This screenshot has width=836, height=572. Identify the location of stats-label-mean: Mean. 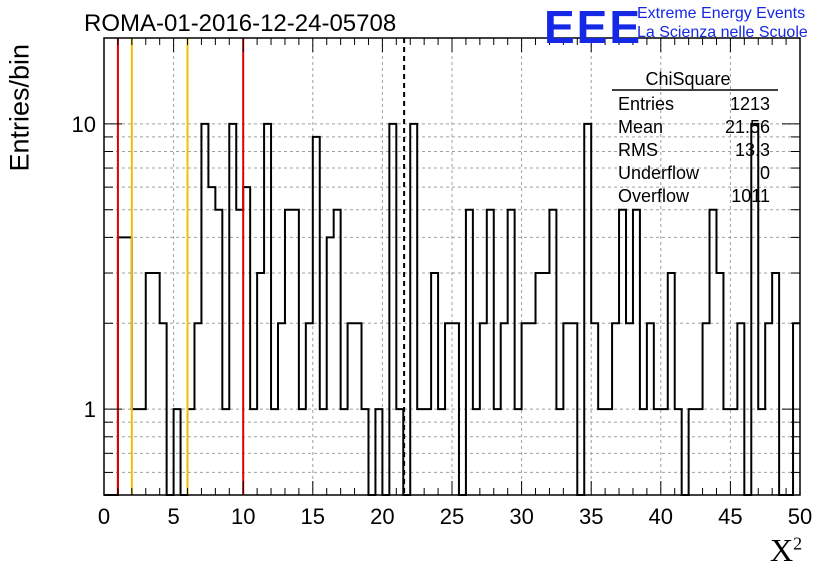
(640, 127).